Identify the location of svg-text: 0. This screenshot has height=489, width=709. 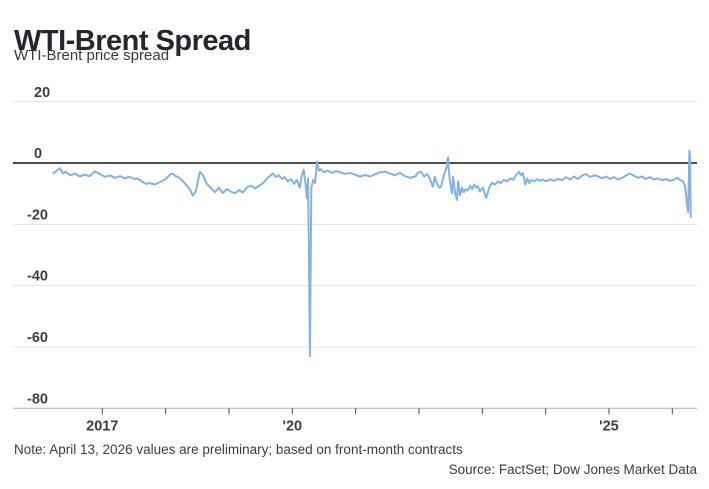
(38, 154).